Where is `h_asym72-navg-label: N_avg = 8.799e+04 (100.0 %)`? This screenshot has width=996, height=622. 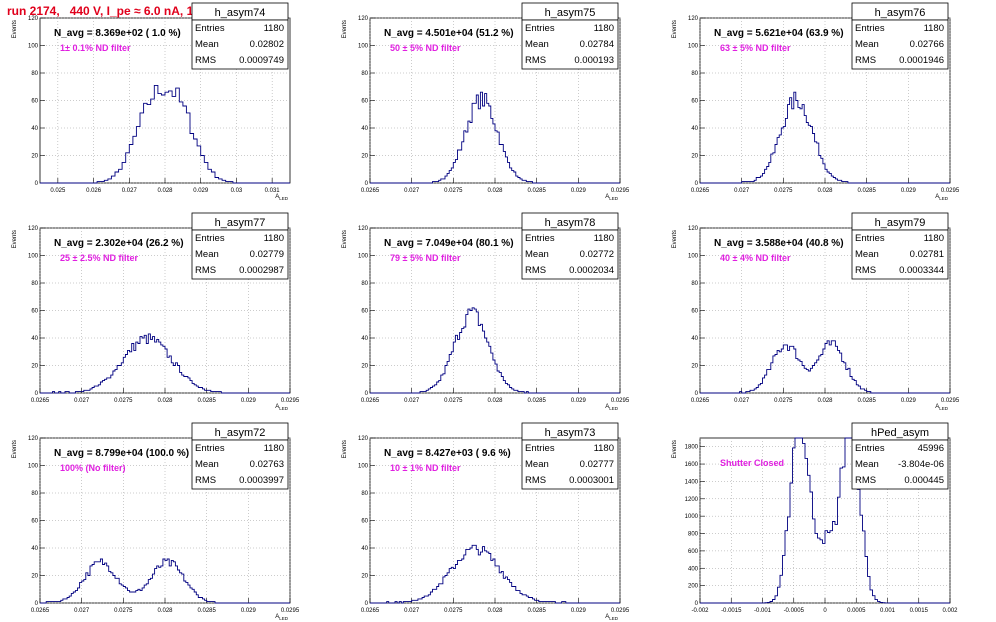
h_asym72-navg-label: N_avg = 8.799e+04 (100.0 %) is located at coordinates (121, 453).